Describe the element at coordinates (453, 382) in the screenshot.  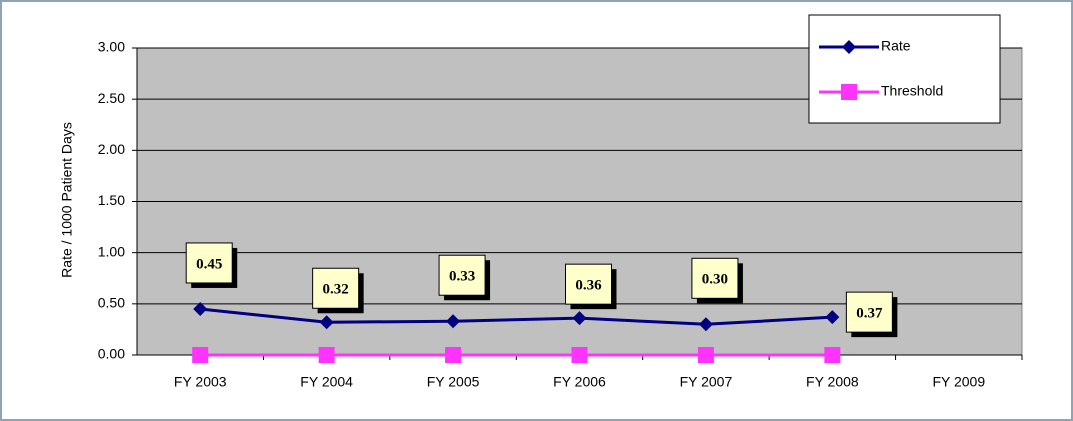
I see `x-tick-label: FY 2005` at that location.